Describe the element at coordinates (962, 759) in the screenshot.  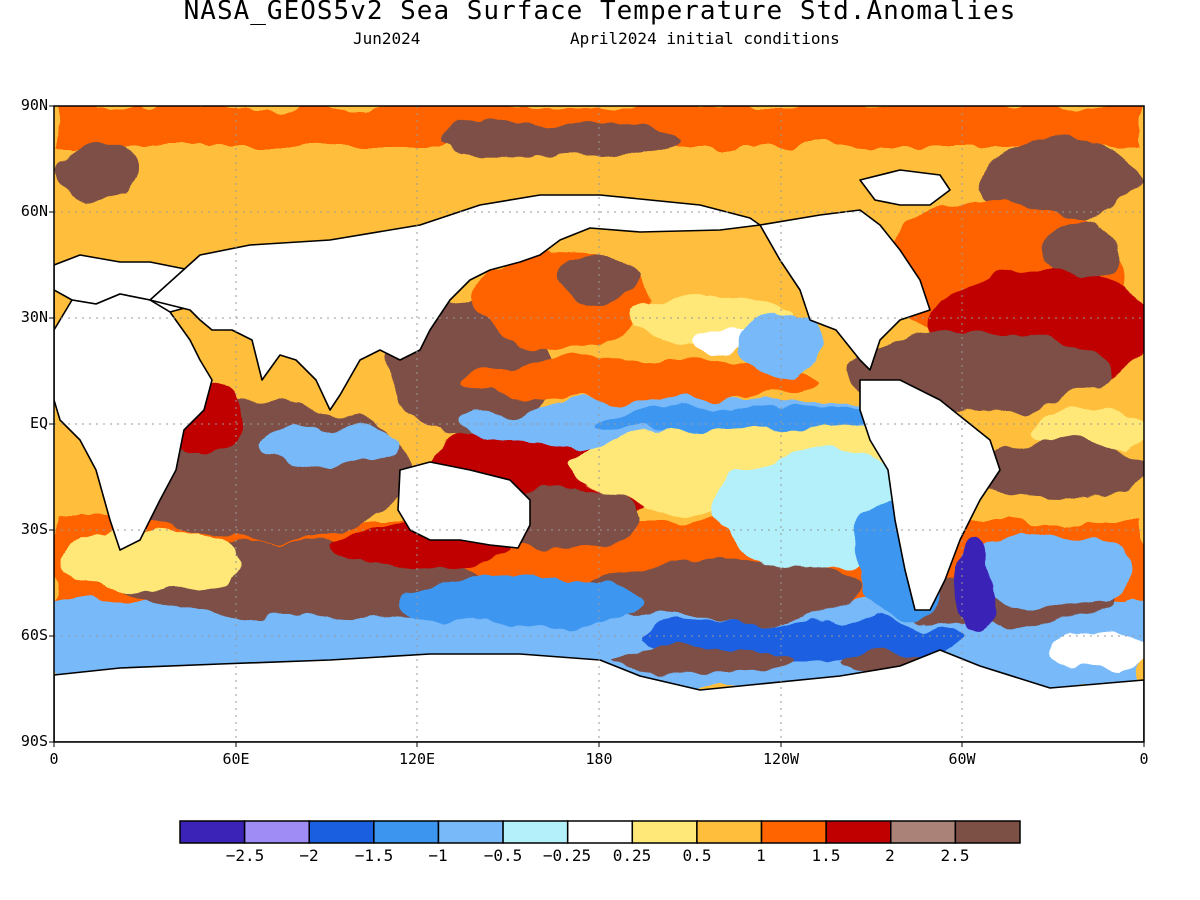
I see `lon-label: 60W` at that location.